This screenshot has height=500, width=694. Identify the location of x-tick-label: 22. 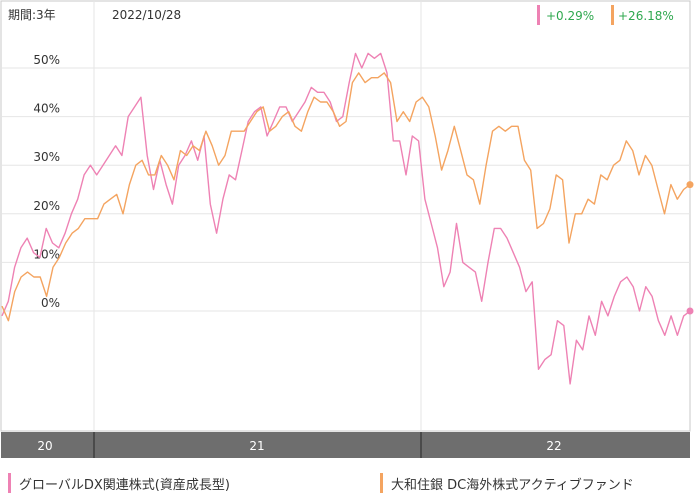
(553, 446).